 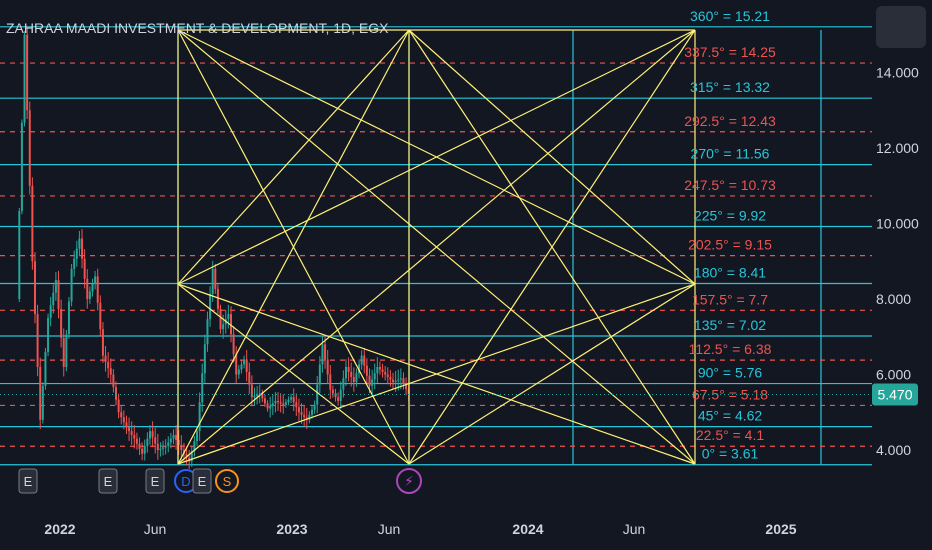 I want to click on gann-fan-line, so click(x=293, y=374).